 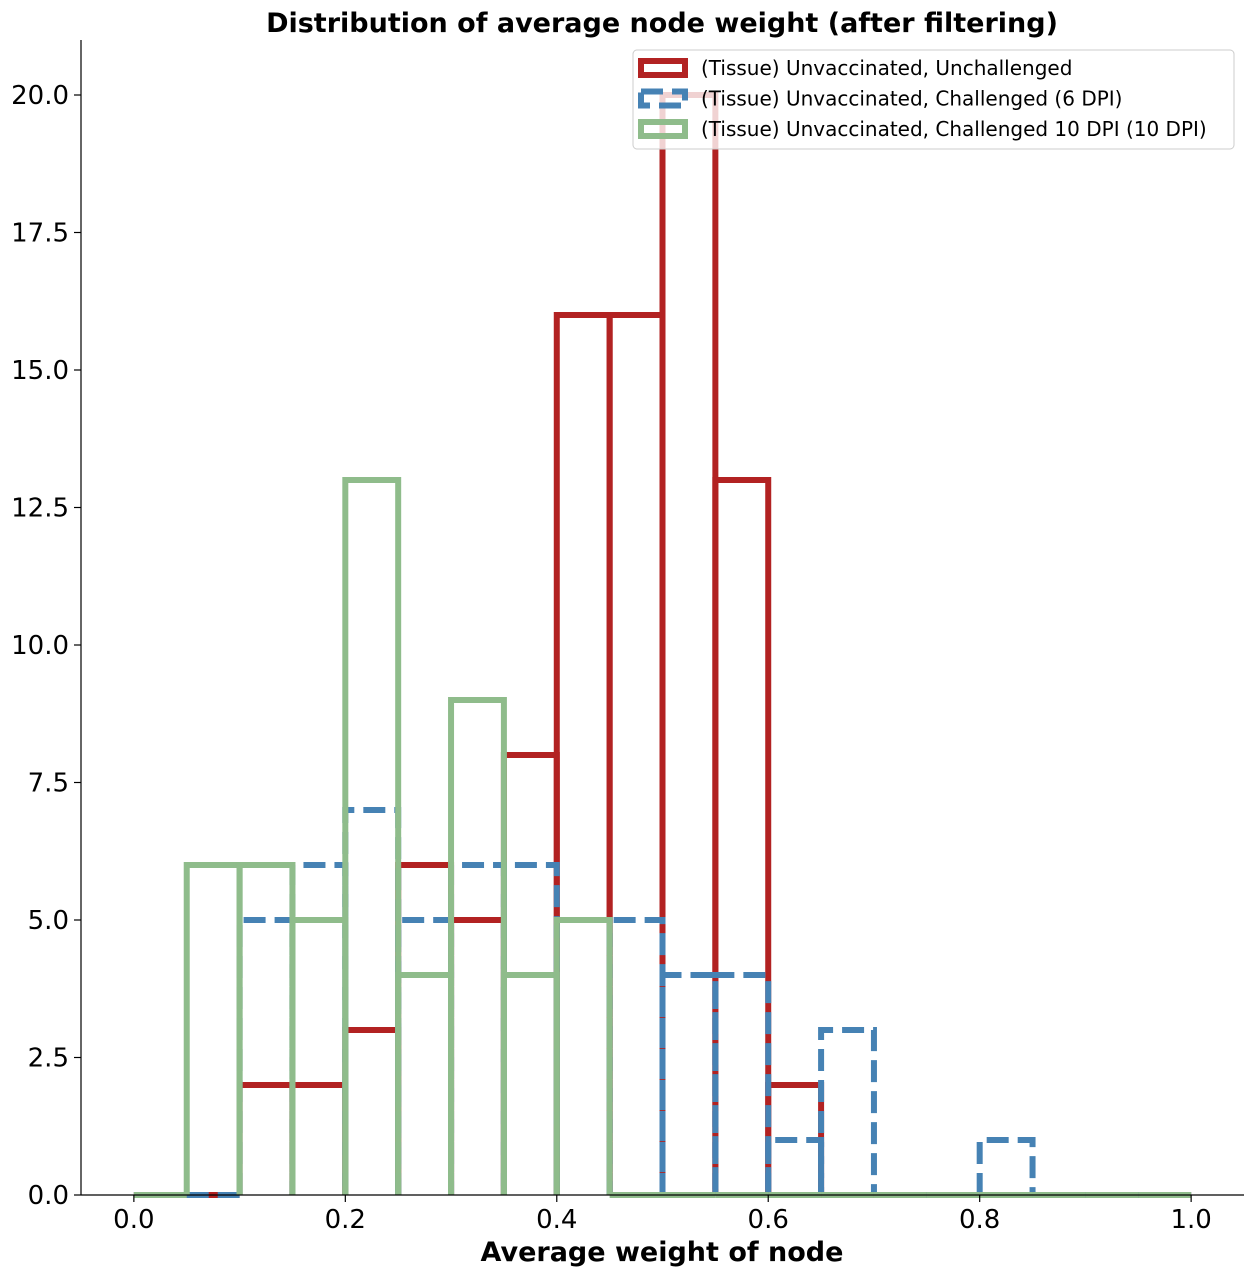 I want to click on x-tick-label: 0.2, so click(x=345, y=1220).